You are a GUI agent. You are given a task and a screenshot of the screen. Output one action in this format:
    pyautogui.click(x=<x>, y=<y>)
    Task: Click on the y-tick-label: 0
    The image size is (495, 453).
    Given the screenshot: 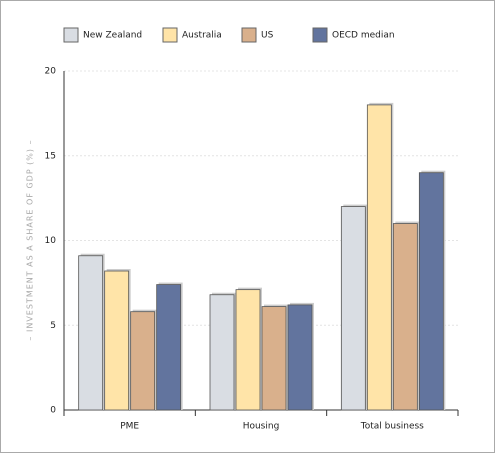 What is the action you would take?
    pyautogui.click(x=53, y=411)
    